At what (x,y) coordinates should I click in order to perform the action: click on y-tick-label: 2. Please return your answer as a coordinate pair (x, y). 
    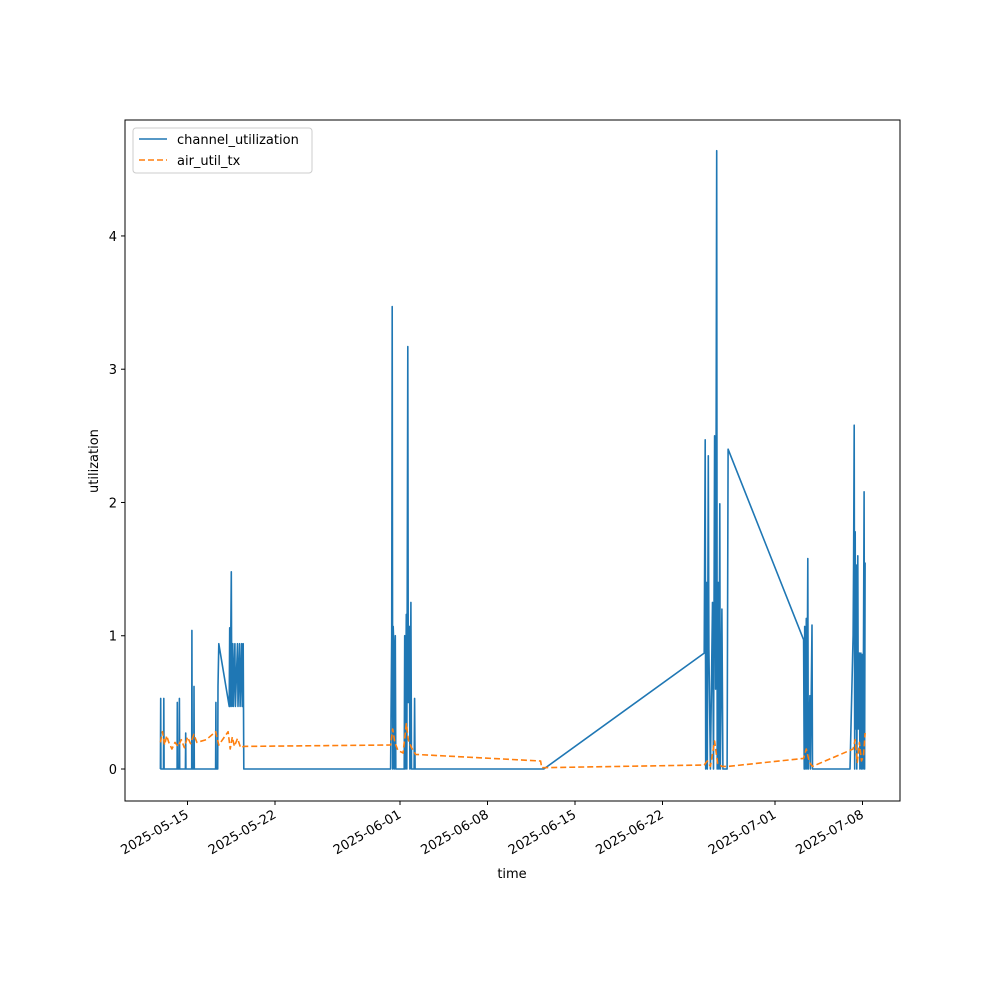
    Looking at the image, I should click on (113, 503).